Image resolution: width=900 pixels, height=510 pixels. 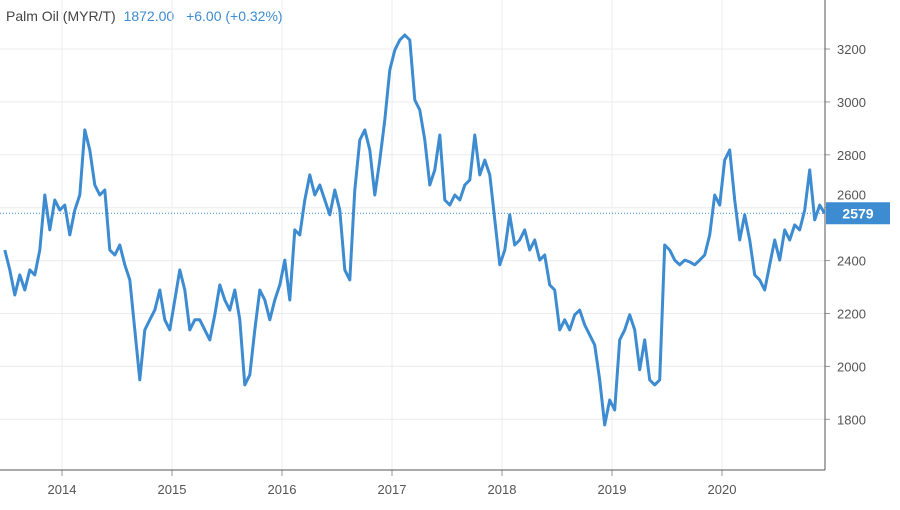 What do you see at coordinates (851, 314) in the screenshot?
I see `y-tick-label: 2200` at bounding box center [851, 314].